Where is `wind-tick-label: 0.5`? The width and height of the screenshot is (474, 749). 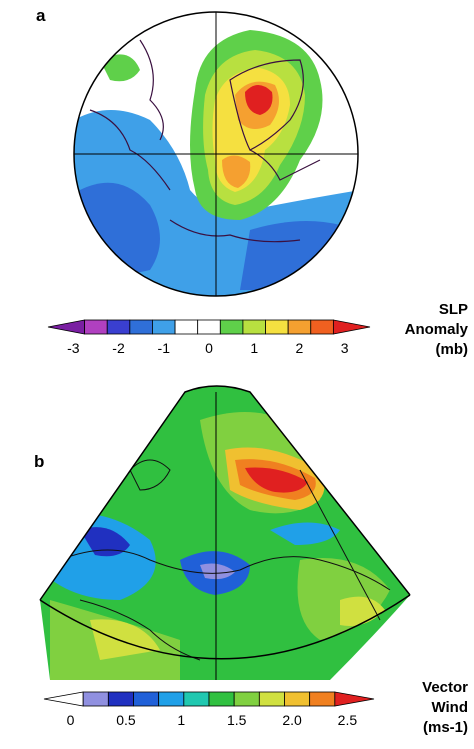 wind-tick-label: 0.5 is located at coordinates (126, 720).